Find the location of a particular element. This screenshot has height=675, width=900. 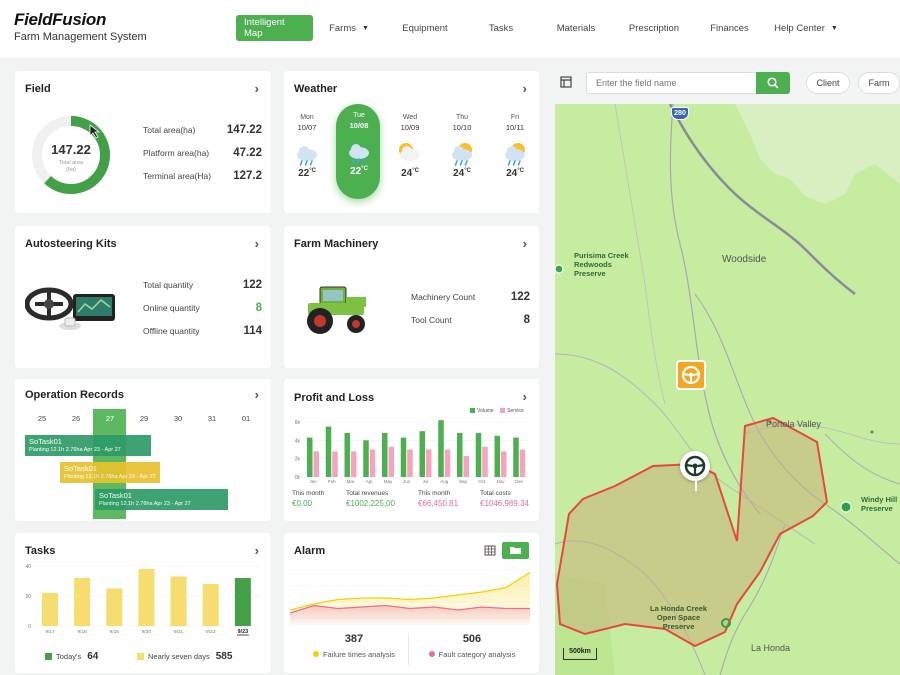

machinery-chevron-icon: › is located at coordinates (524, 243).